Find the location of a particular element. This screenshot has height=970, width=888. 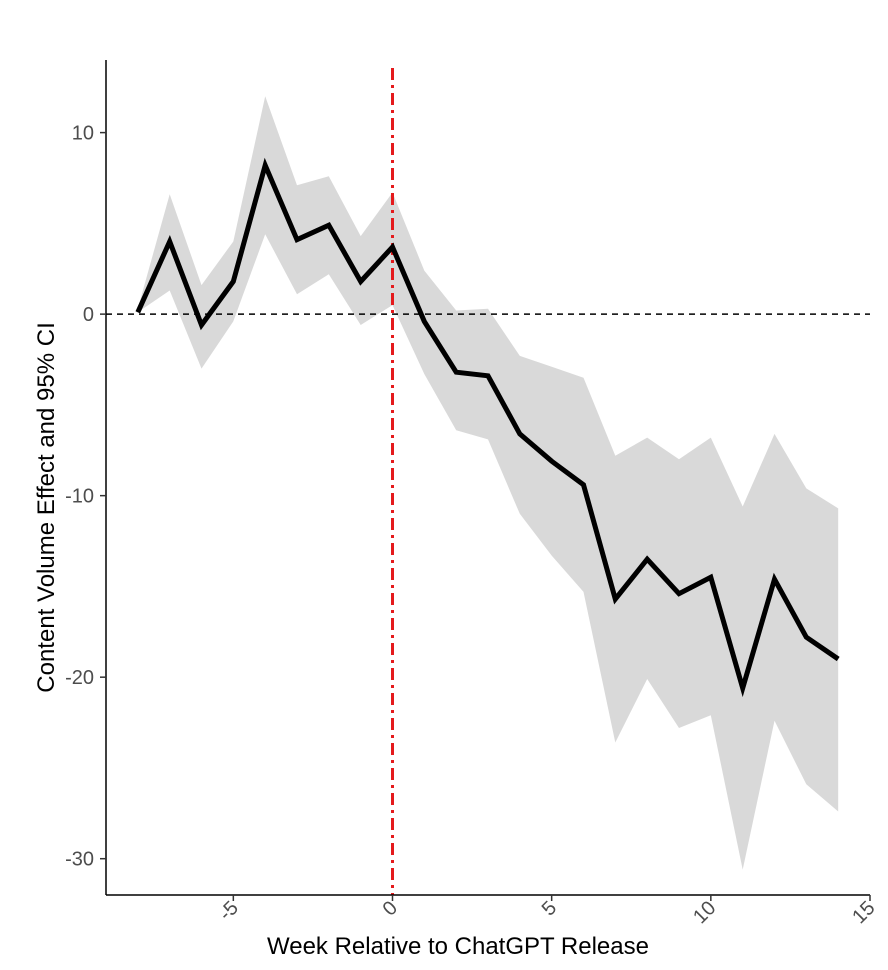

y-tick-label: -20 is located at coordinates (79, 678).